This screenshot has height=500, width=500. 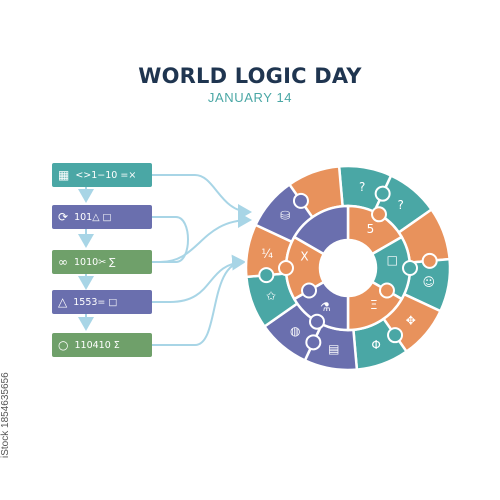 I want to click on flow-box-1: ▦ <>1−10 =×, so click(x=102, y=175).